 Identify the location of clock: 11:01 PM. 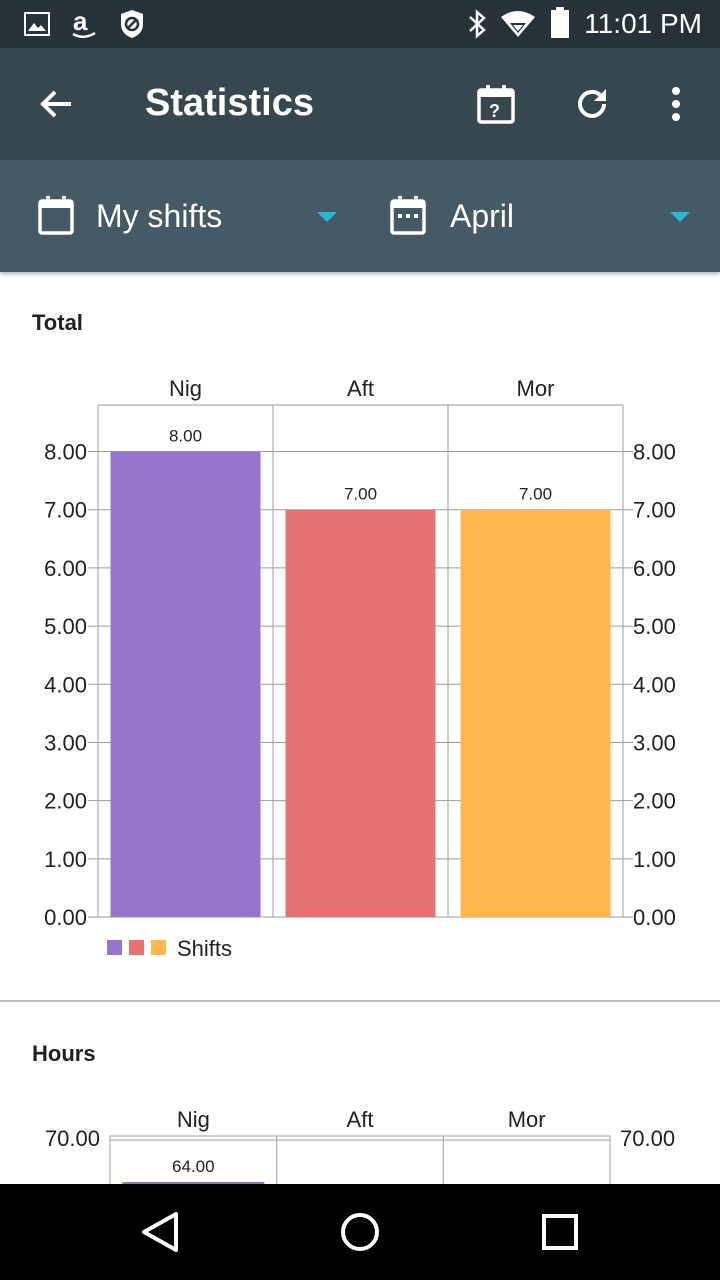
(643, 23).